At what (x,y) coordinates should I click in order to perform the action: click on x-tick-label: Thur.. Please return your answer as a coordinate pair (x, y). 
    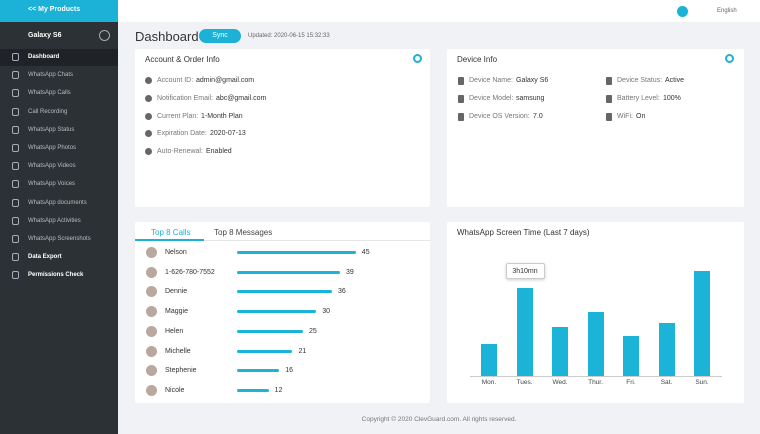
    Looking at the image, I should click on (595, 382).